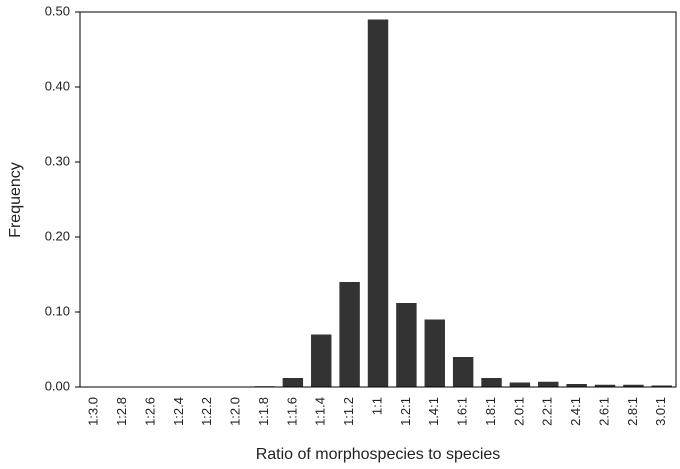 The width and height of the screenshot is (680, 469). I want to click on y-tick-label: 0.00, so click(57, 385).